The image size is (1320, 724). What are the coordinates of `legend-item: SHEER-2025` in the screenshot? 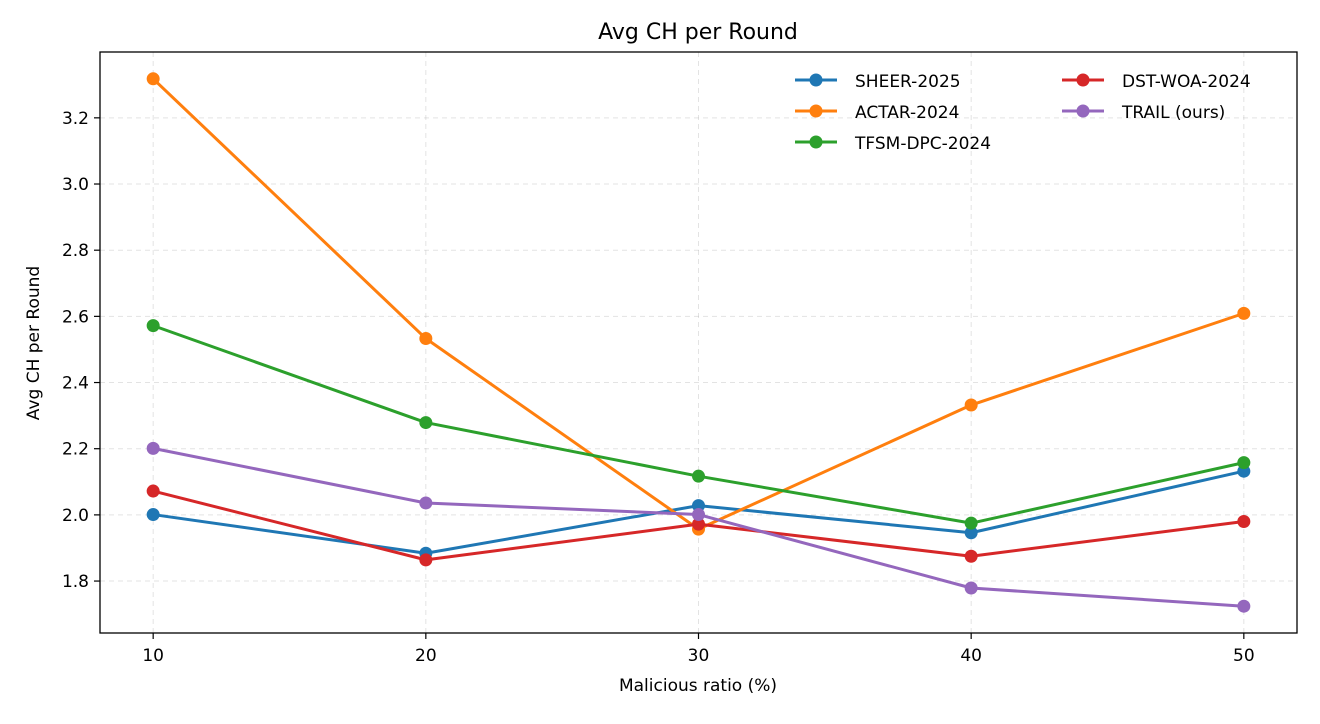 It's located at (878, 82).